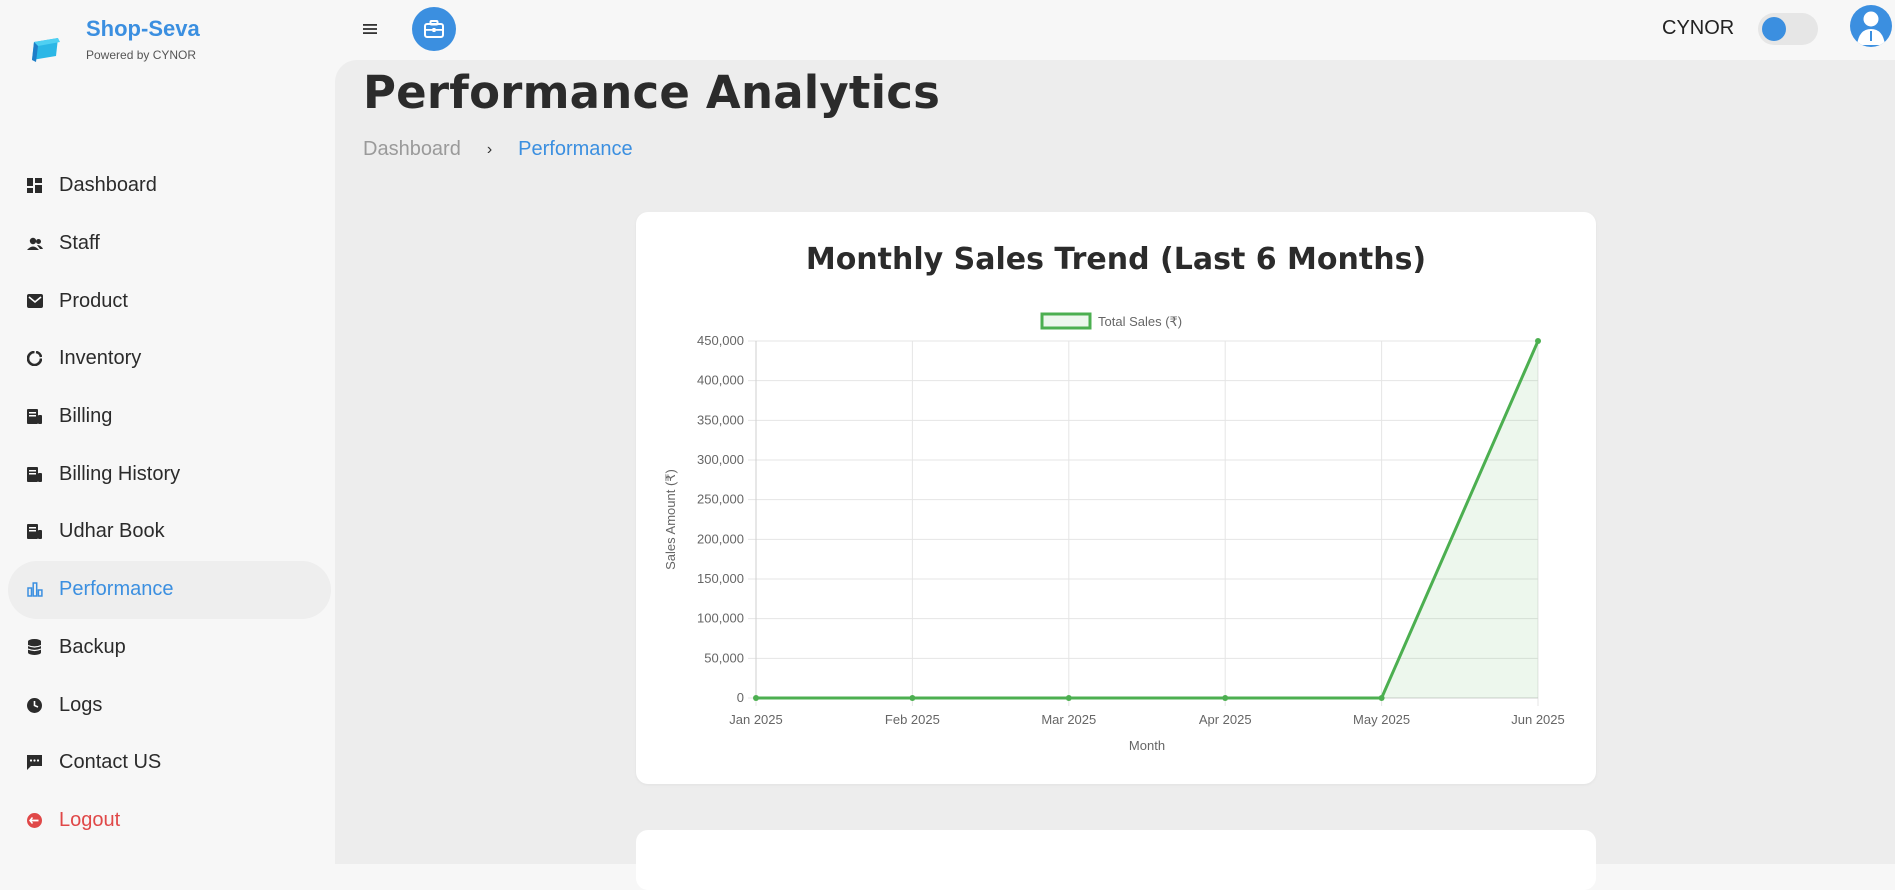 This screenshot has width=1895, height=890. Describe the element at coordinates (34, 647) in the screenshot. I see `backup-icon` at that location.